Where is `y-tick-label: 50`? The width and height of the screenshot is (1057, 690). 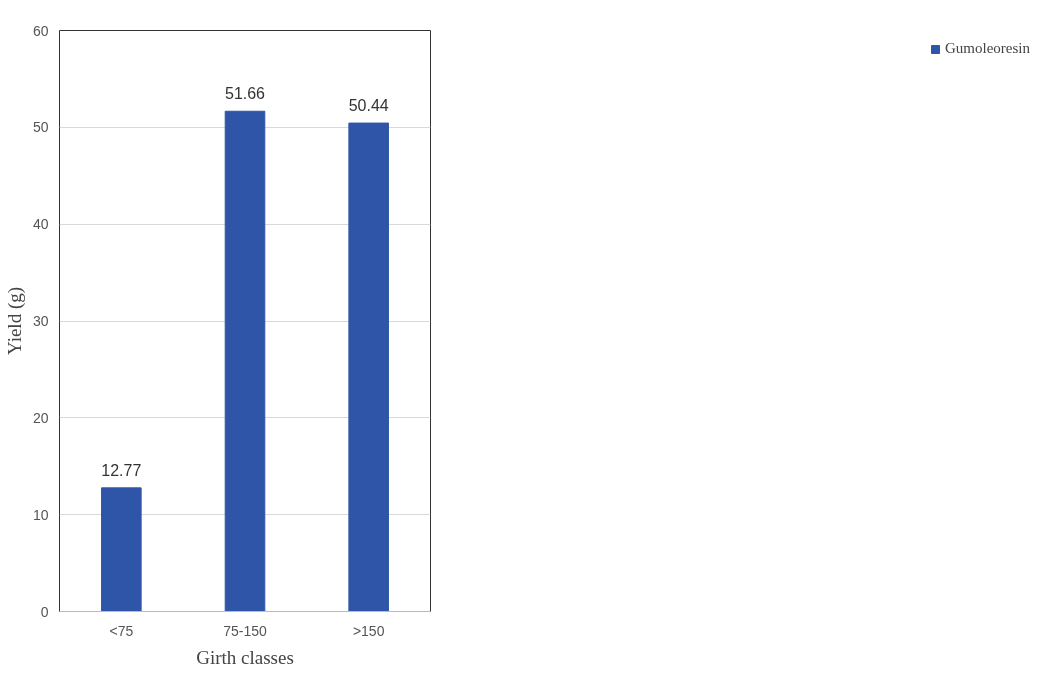
y-tick-label: 50 is located at coordinates (40, 127).